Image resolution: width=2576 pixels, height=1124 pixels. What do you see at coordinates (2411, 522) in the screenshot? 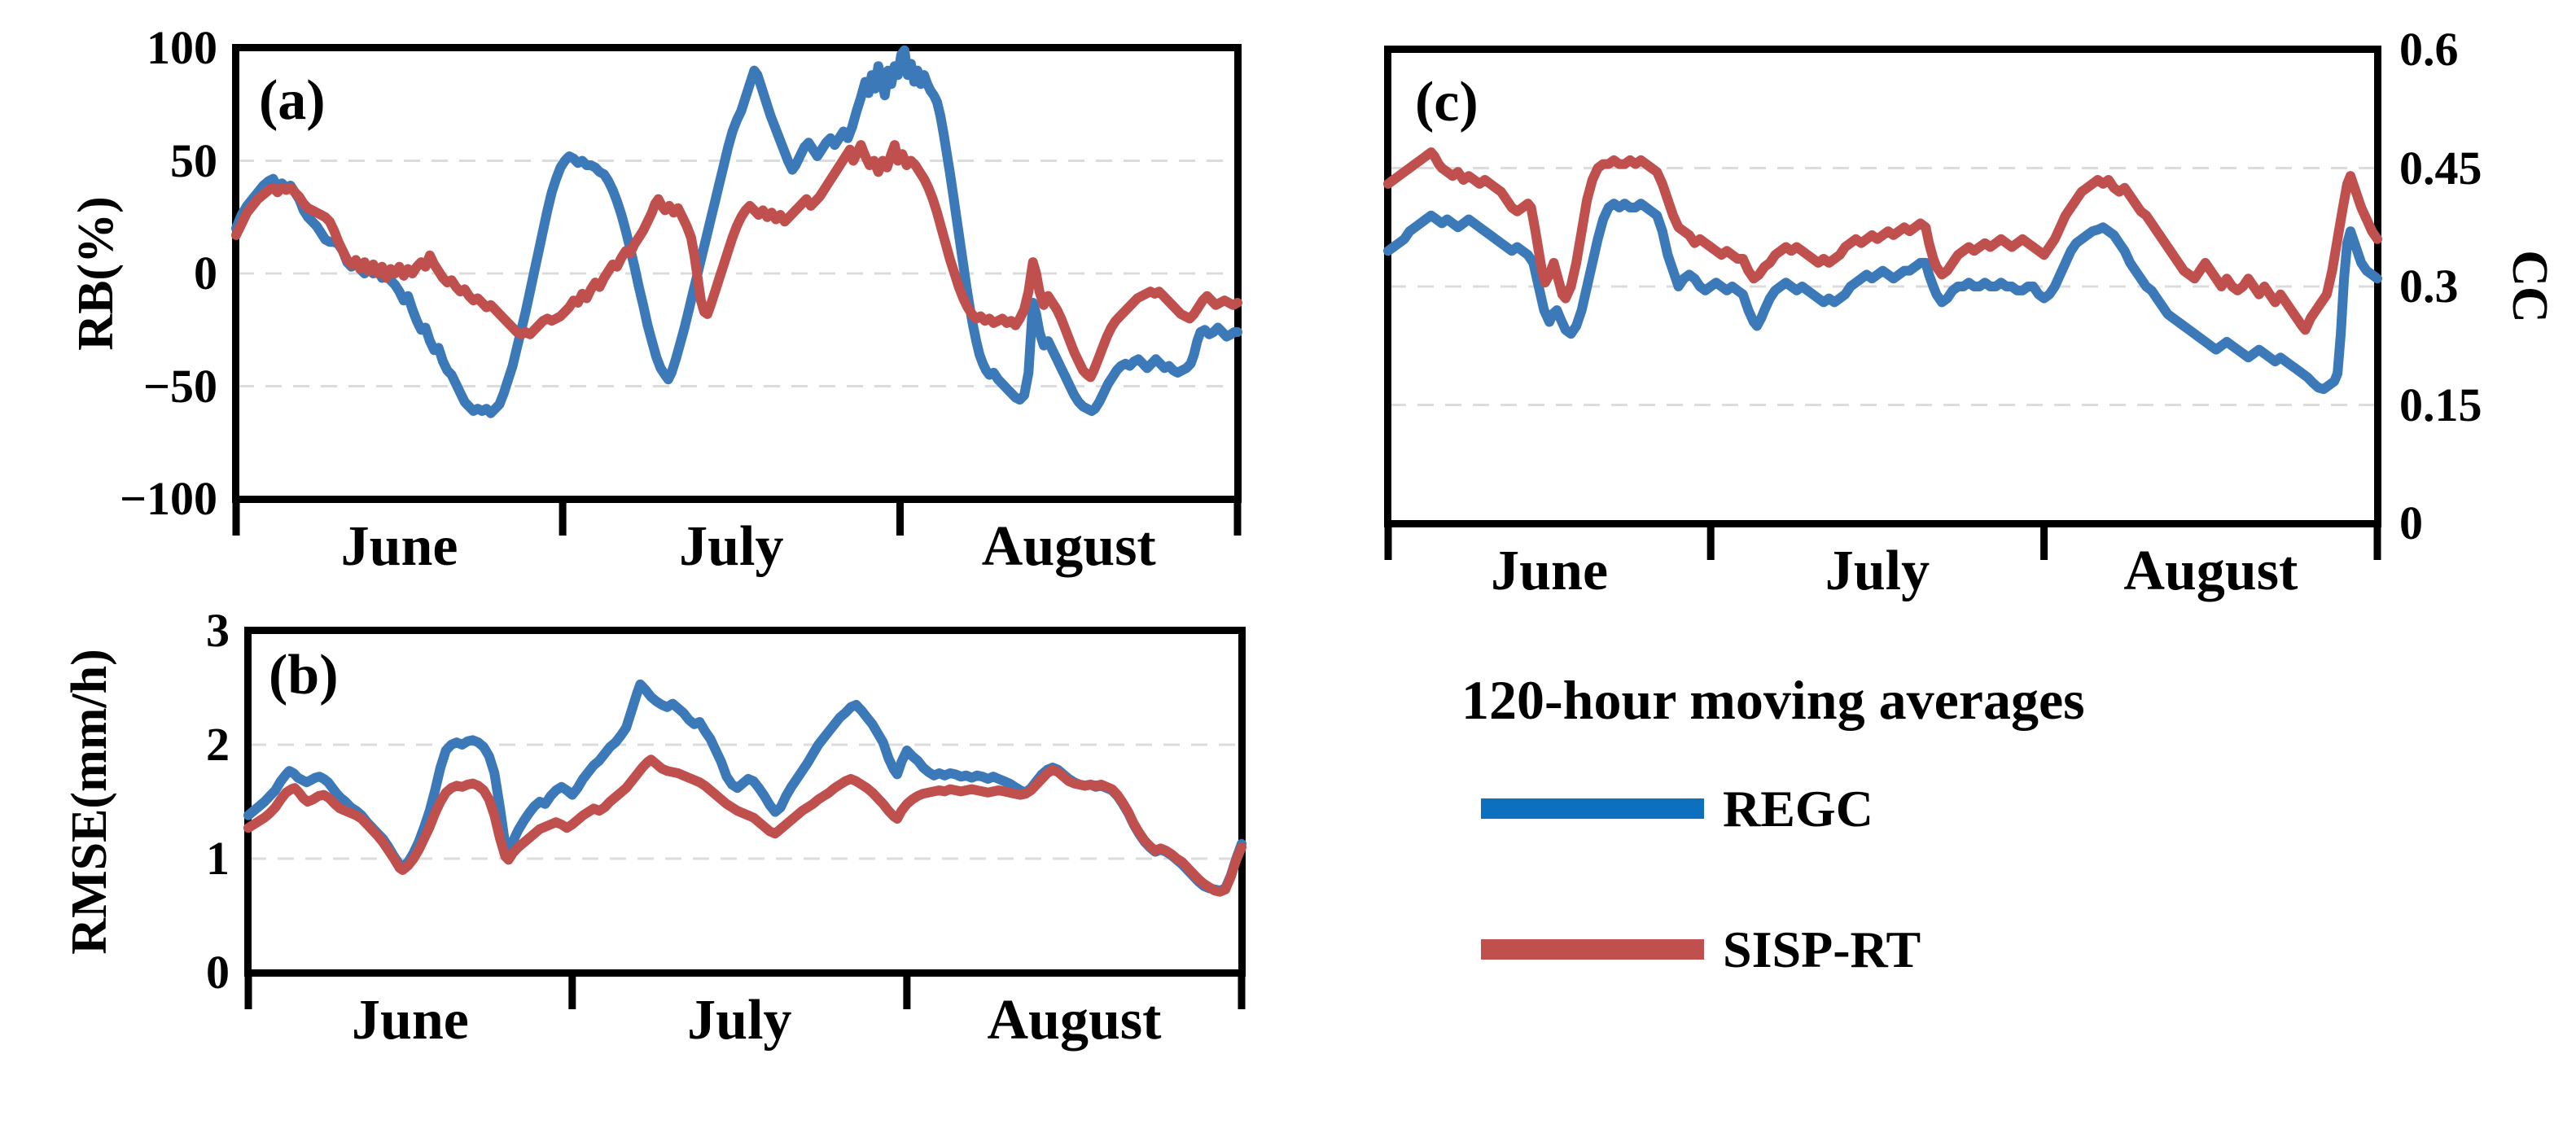
I see `panel-c-ytick-label: 0` at bounding box center [2411, 522].